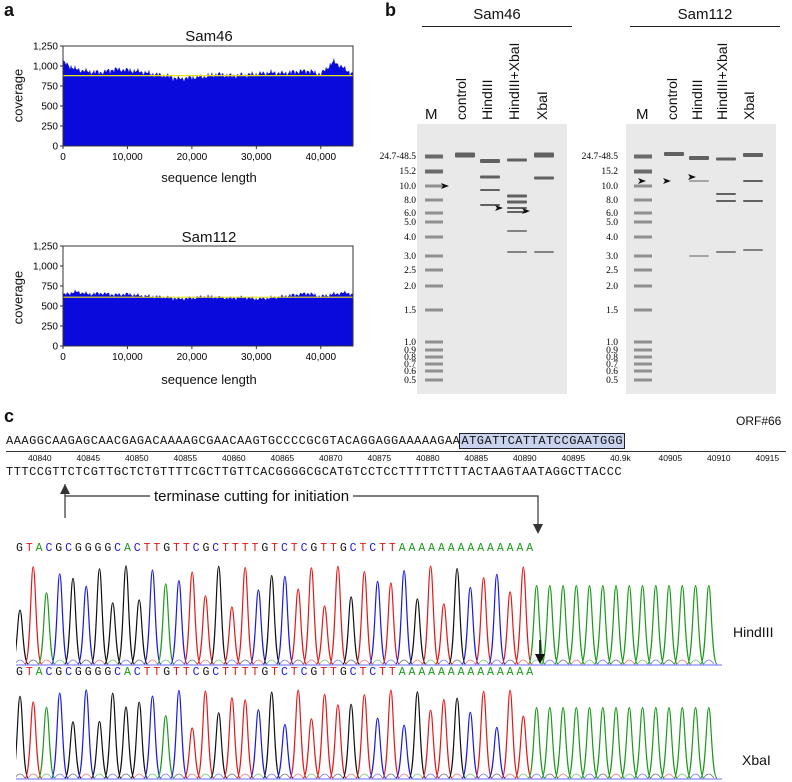  What do you see at coordinates (208, 96) in the screenshot?
I see `chart1-frame` at bounding box center [208, 96].